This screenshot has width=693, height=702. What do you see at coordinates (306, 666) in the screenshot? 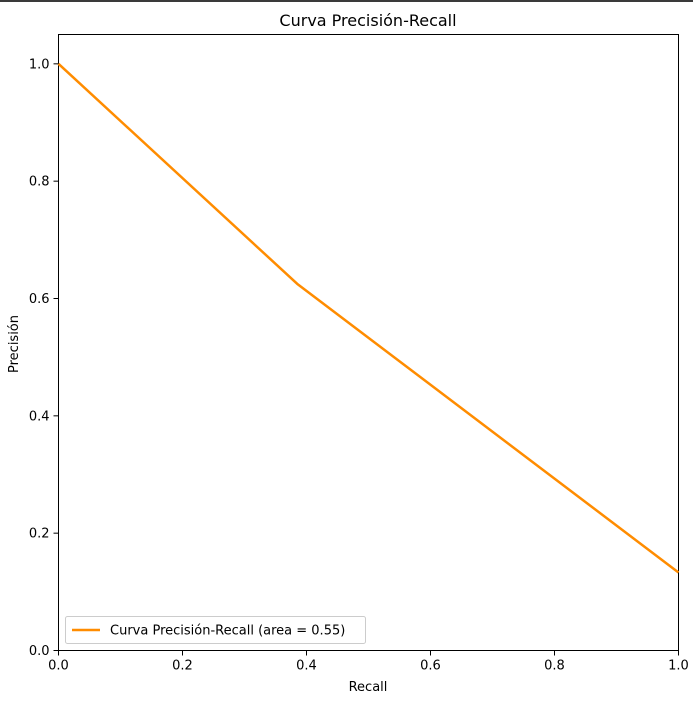
I see `x-tick-label: 0.4` at bounding box center [306, 666].